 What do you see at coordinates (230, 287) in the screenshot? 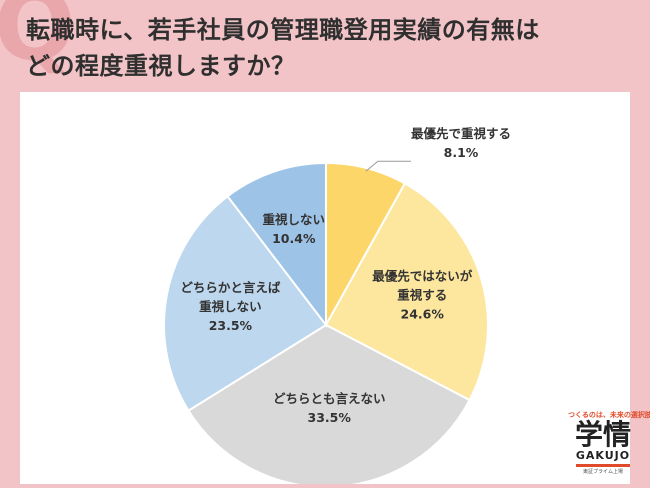
I see `slice-category-label-4: どちらかと言えば` at bounding box center [230, 287].